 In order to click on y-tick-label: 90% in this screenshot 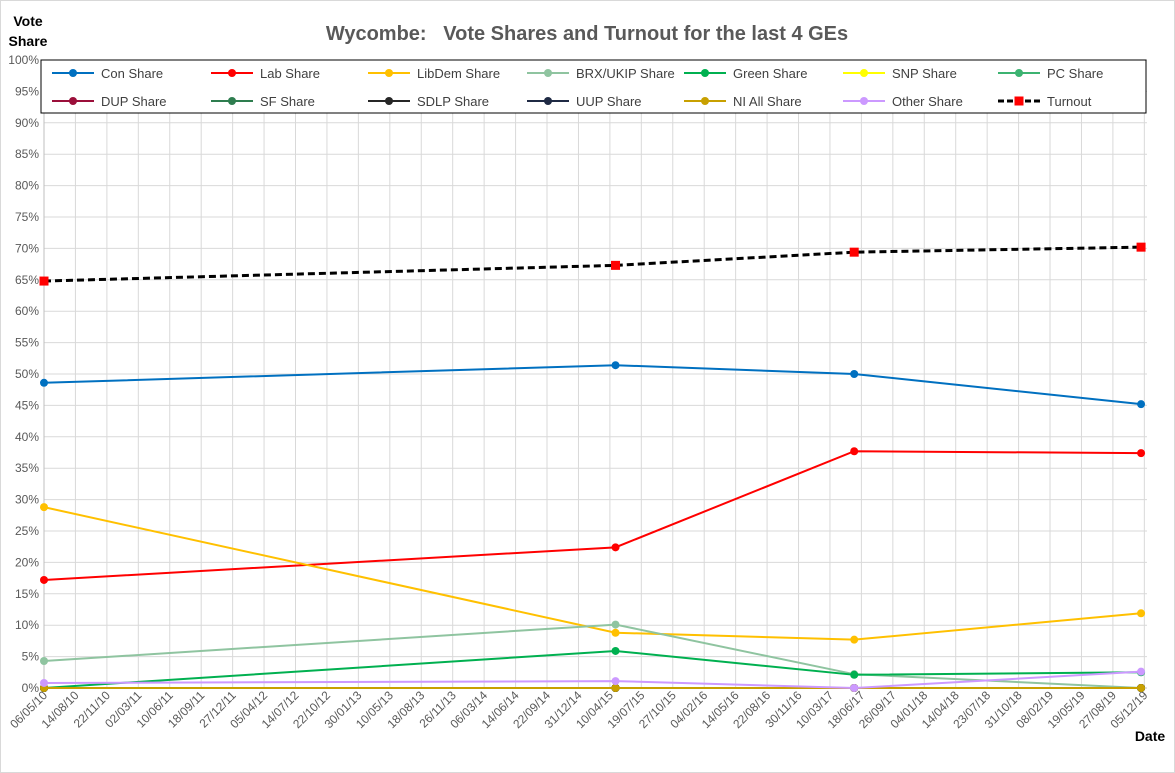, I will do `click(27, 123)`.